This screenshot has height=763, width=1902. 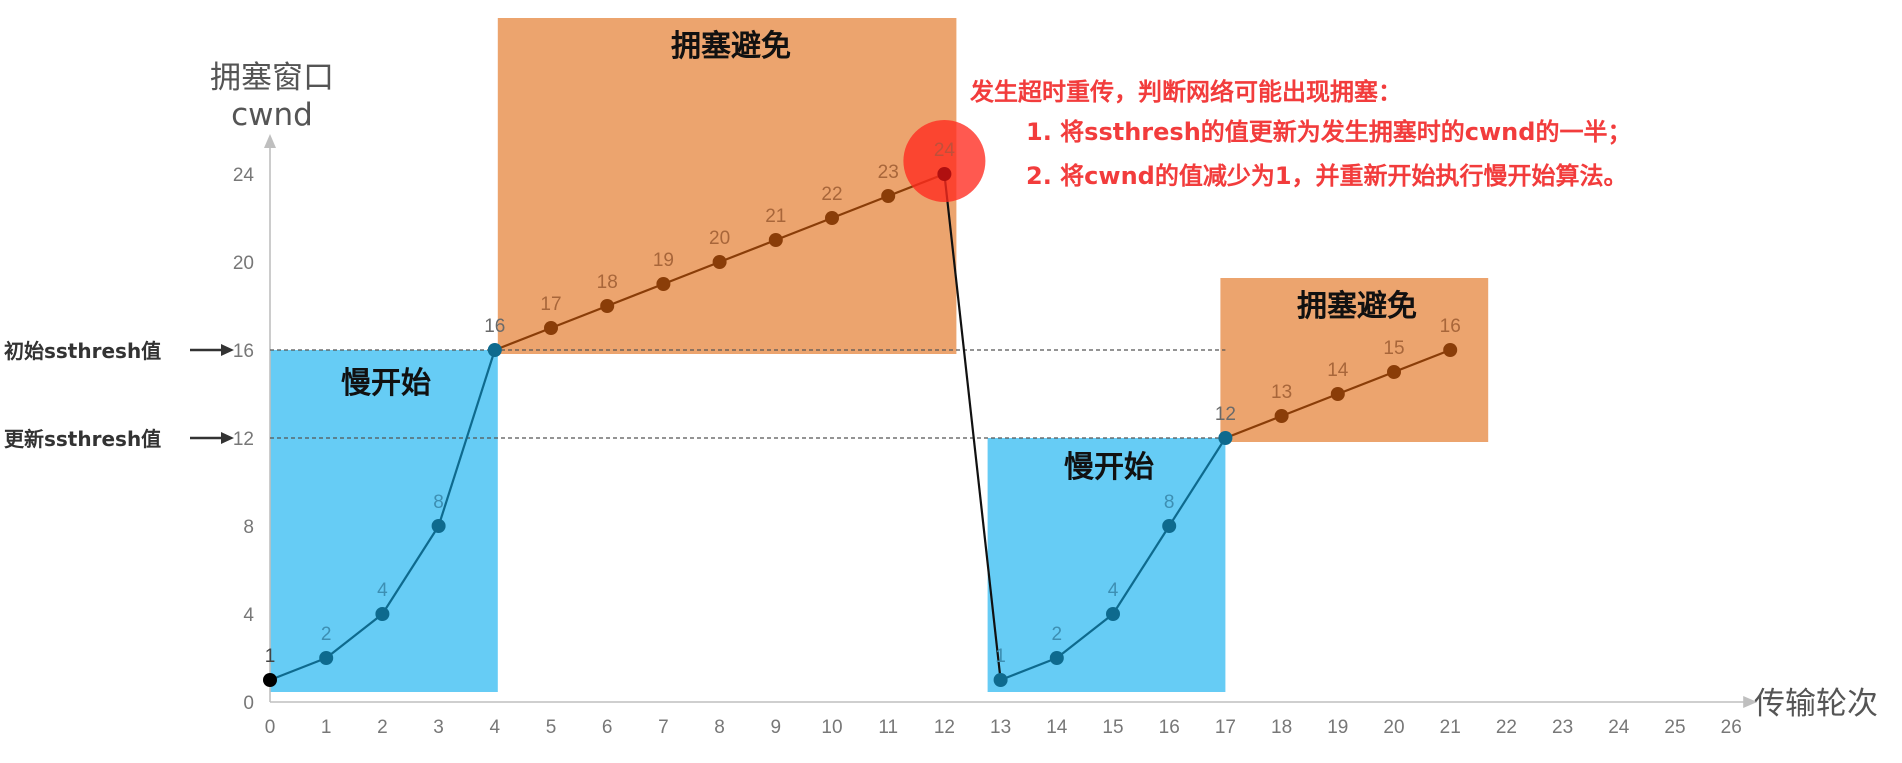 What do you see at coordinates (944, 727) in the screenshot?
I see `x-tick-label: 12` at bounding box center [944, 727].